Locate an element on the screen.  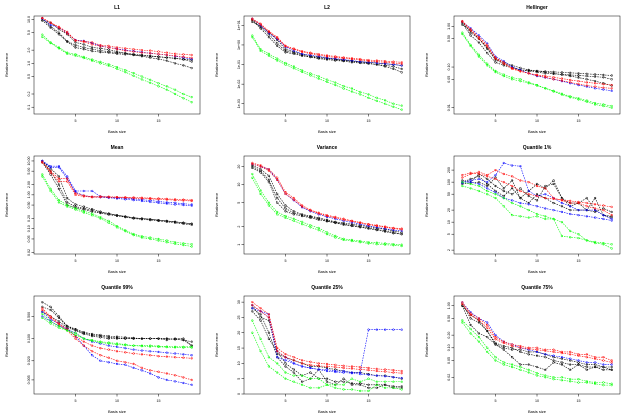
y-axis-label: Relative error is located at coordinates (216, 204).